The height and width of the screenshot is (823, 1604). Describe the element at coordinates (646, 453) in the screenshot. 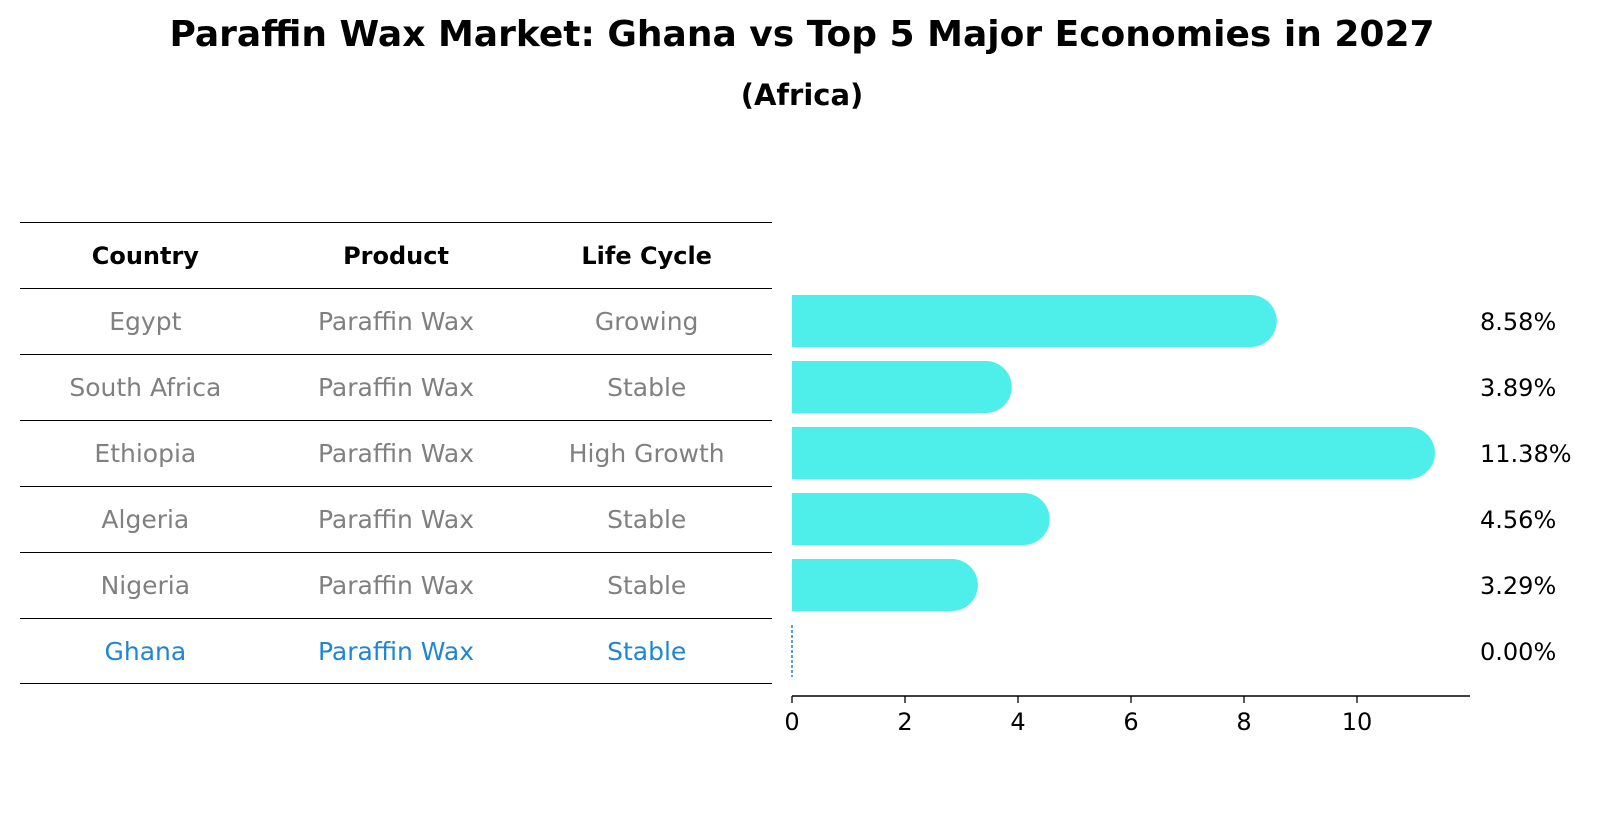

I see `cell-life-cycle: High Growth` at that location.